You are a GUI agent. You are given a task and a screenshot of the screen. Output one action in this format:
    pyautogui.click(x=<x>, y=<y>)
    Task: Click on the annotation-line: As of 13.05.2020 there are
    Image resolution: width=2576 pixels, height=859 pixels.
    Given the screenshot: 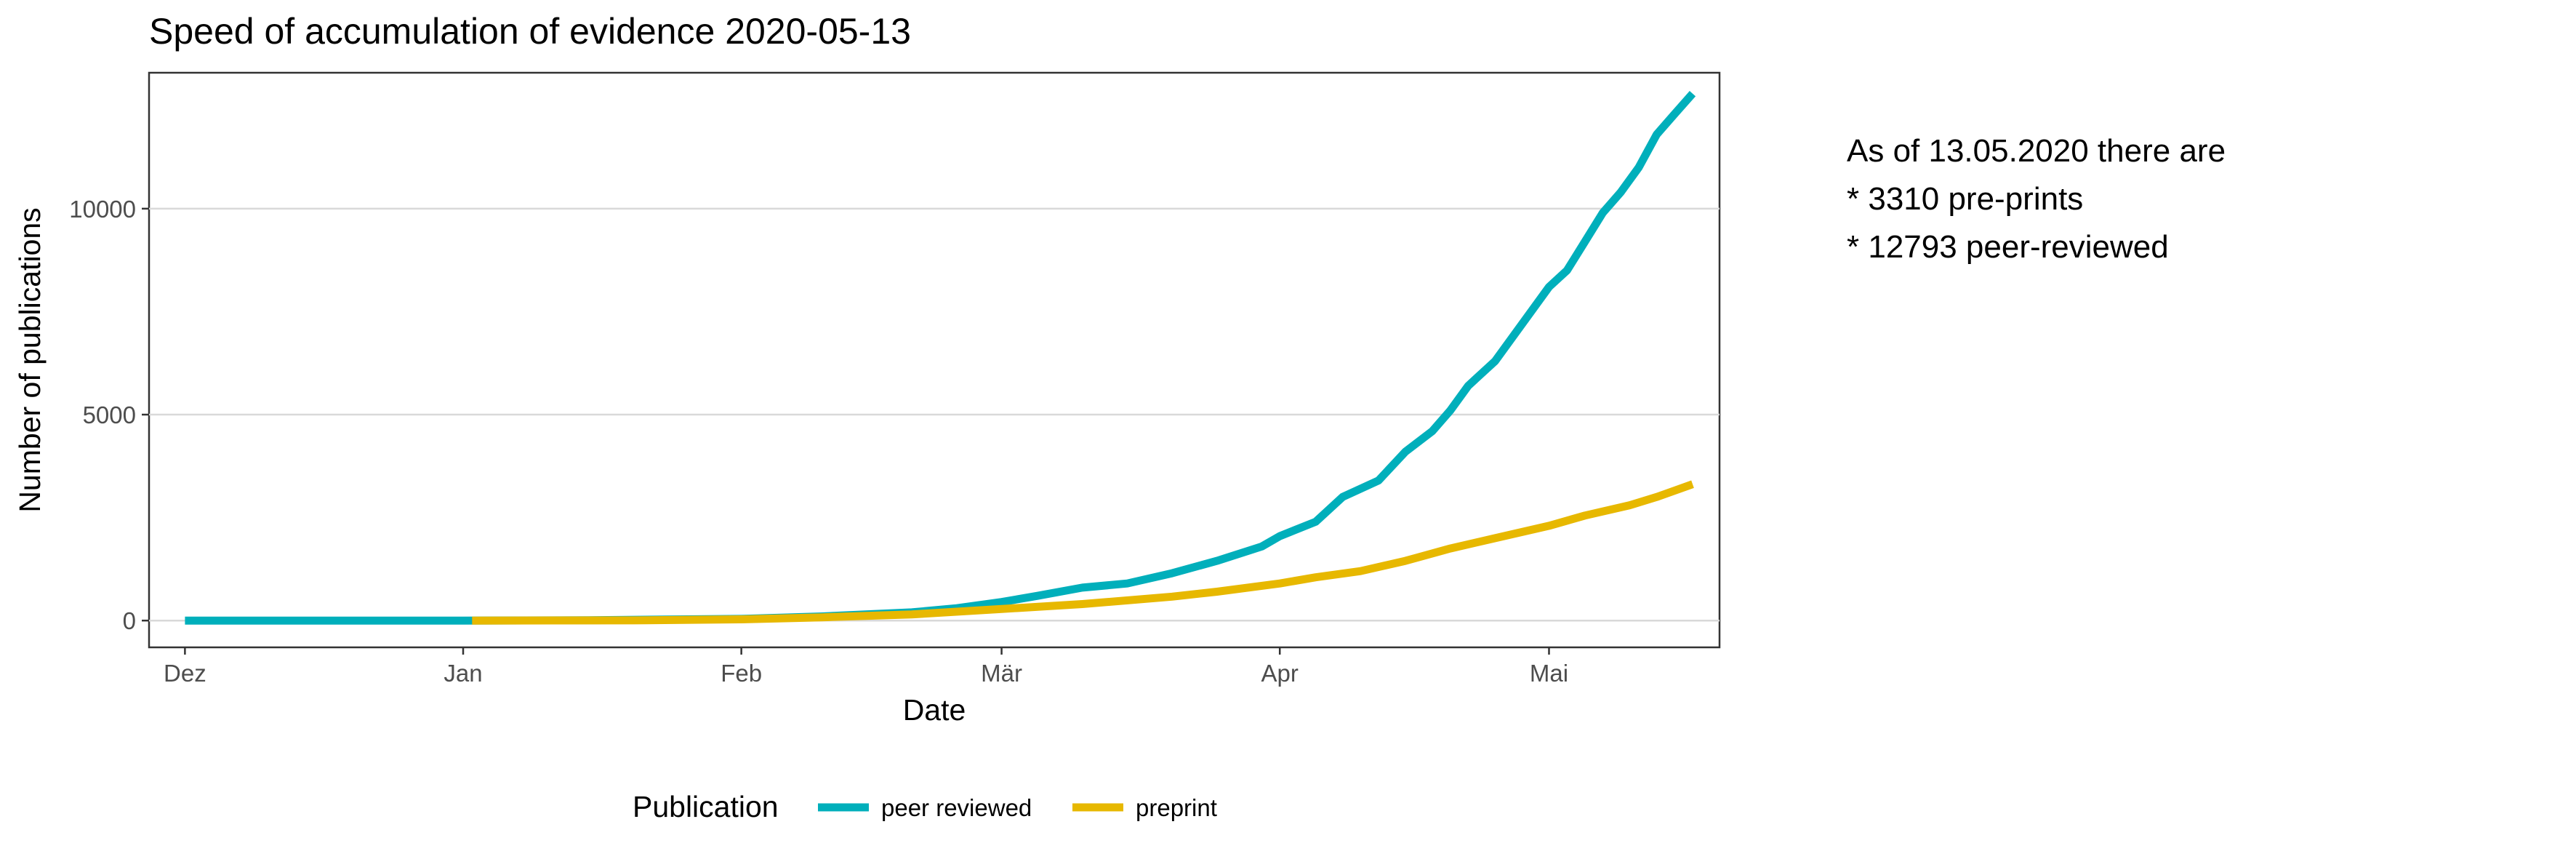 What is the action you would take?
    pyautogui.click(x=2037, y=151)
    